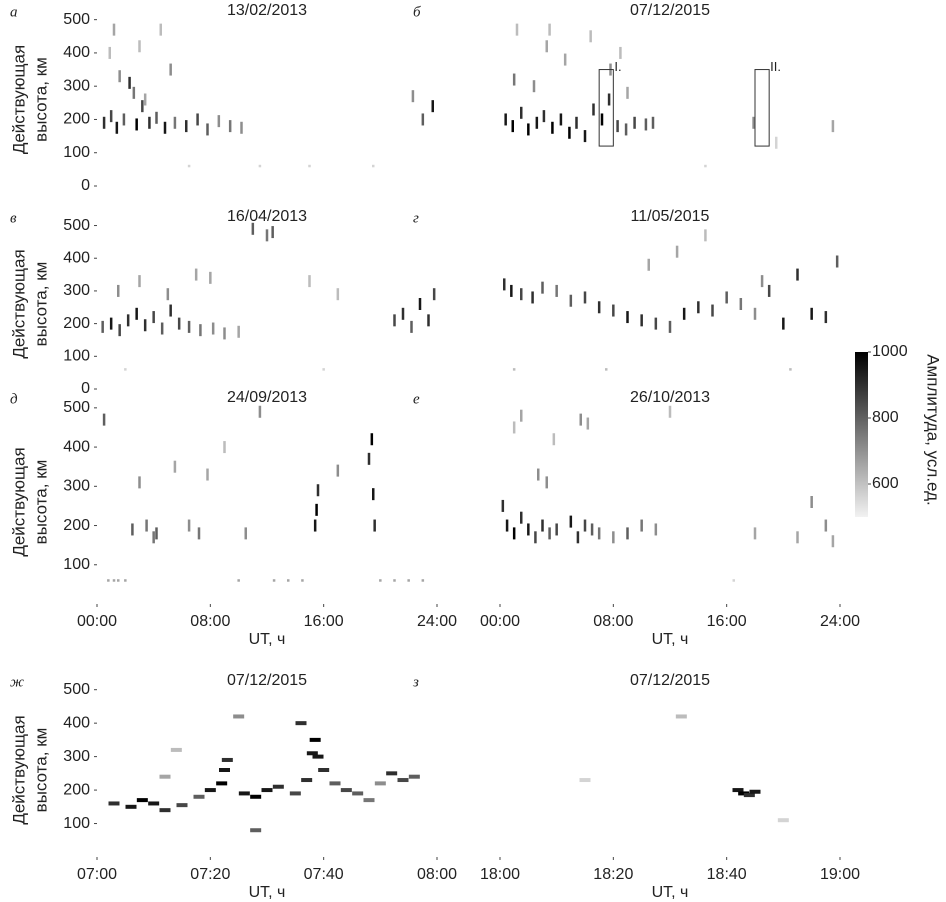  I want to click on colorbar-tick-label: 600, so click(885, 483).